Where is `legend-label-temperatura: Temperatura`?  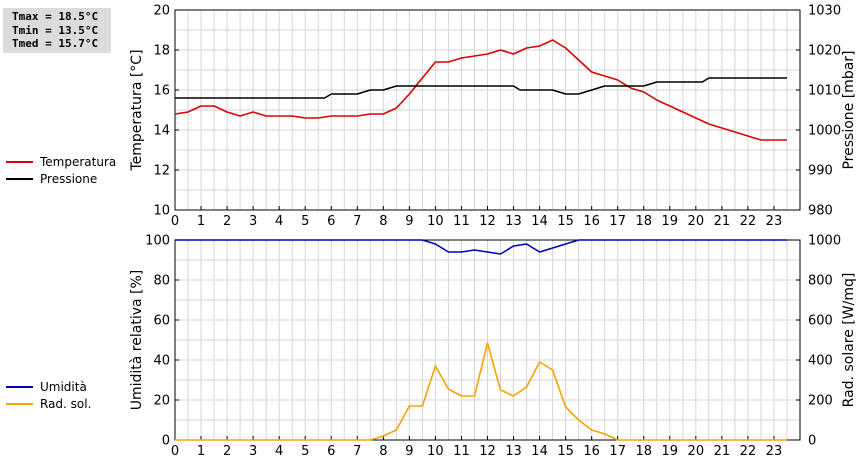
legend-label-temperatura: Temperatura is located at coordinates (78, 161).